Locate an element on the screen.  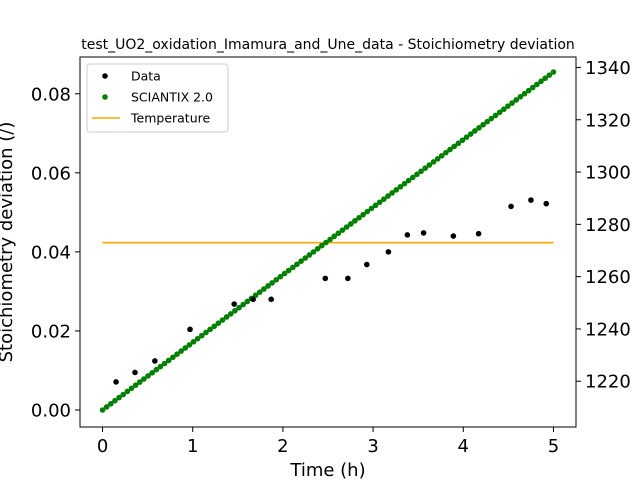
y2-tick-label: 1340 is located at coordinates (608, 68).